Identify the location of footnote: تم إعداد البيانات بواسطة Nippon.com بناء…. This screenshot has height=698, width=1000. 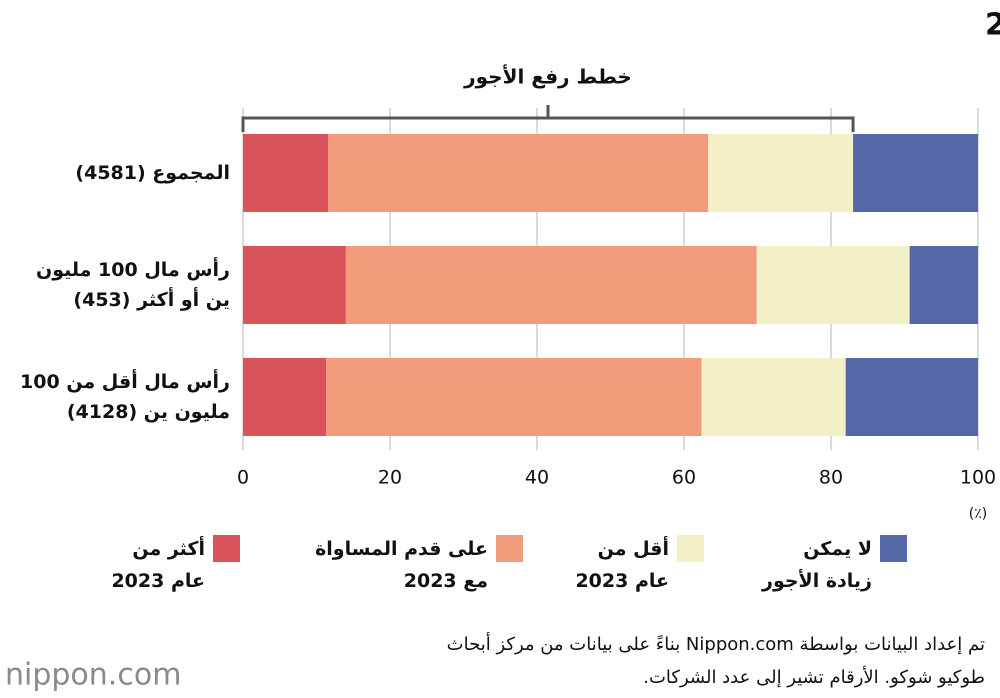
(715, 661).